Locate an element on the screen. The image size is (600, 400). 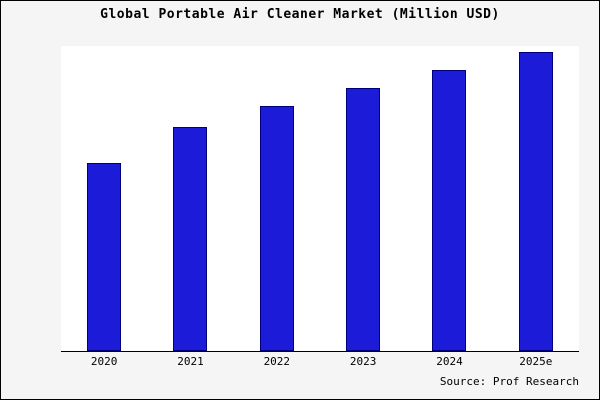
source-note: Source: Prof Research is located at coordinates (509, 381).